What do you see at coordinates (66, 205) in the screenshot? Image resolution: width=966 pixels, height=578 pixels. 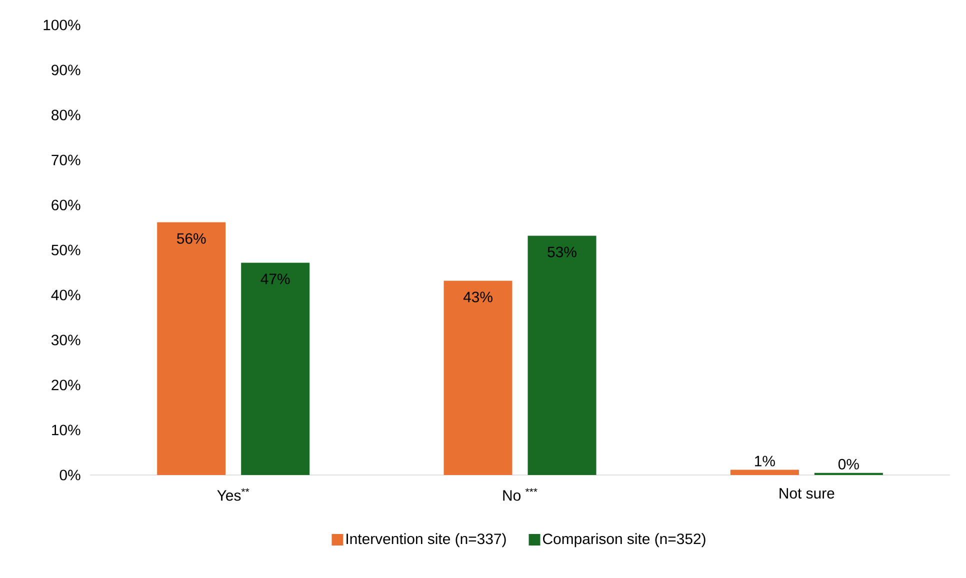 I see `y-tick-label: 60%` at bounding box center [66, 205].